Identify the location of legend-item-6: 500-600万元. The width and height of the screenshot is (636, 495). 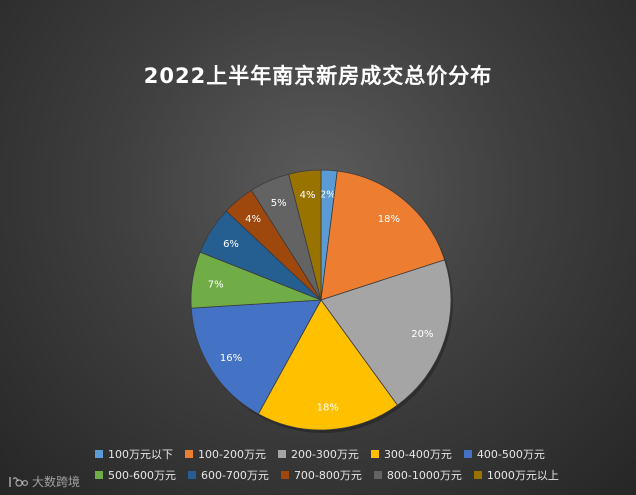
(135, 475).